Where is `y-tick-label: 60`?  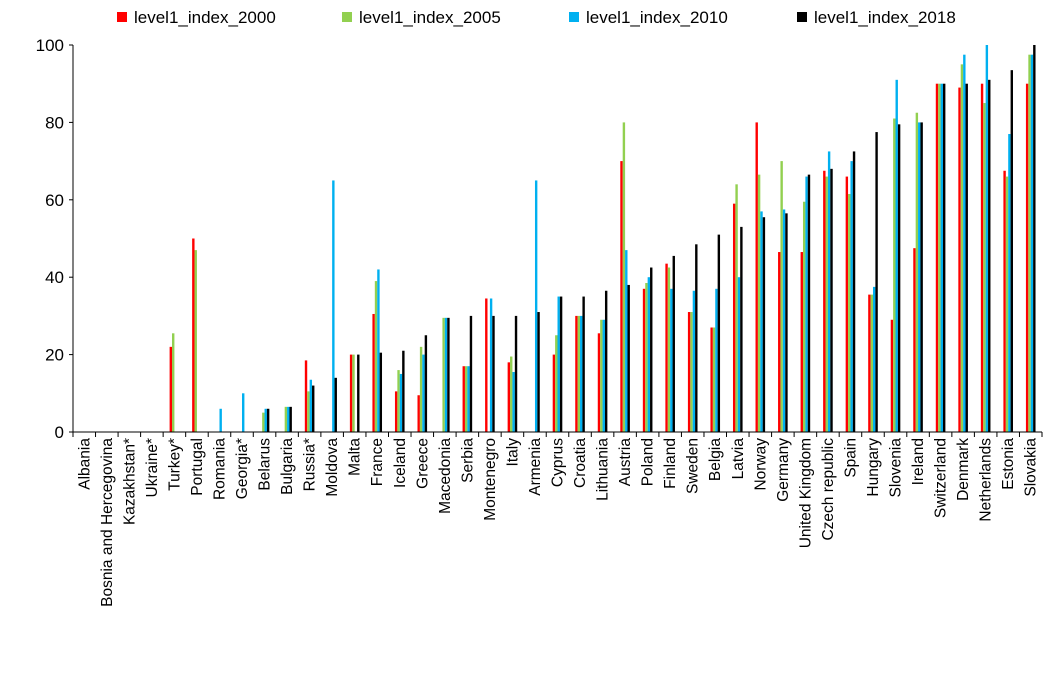
y-tick-label: 60 is located at coordinates (54, 200).